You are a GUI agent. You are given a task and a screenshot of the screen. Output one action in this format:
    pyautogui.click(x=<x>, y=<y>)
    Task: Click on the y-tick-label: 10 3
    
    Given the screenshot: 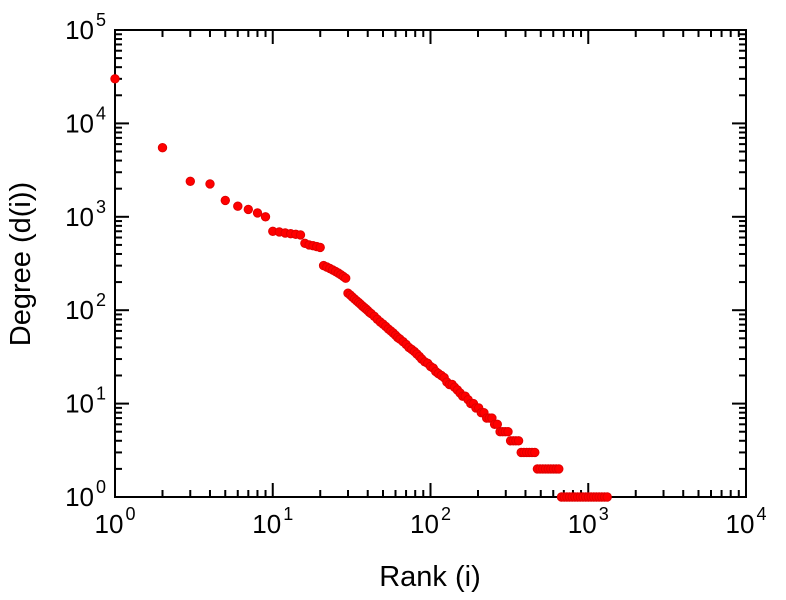 What is the action you would take?
    pyautogui.click(x=85, y=214)
    